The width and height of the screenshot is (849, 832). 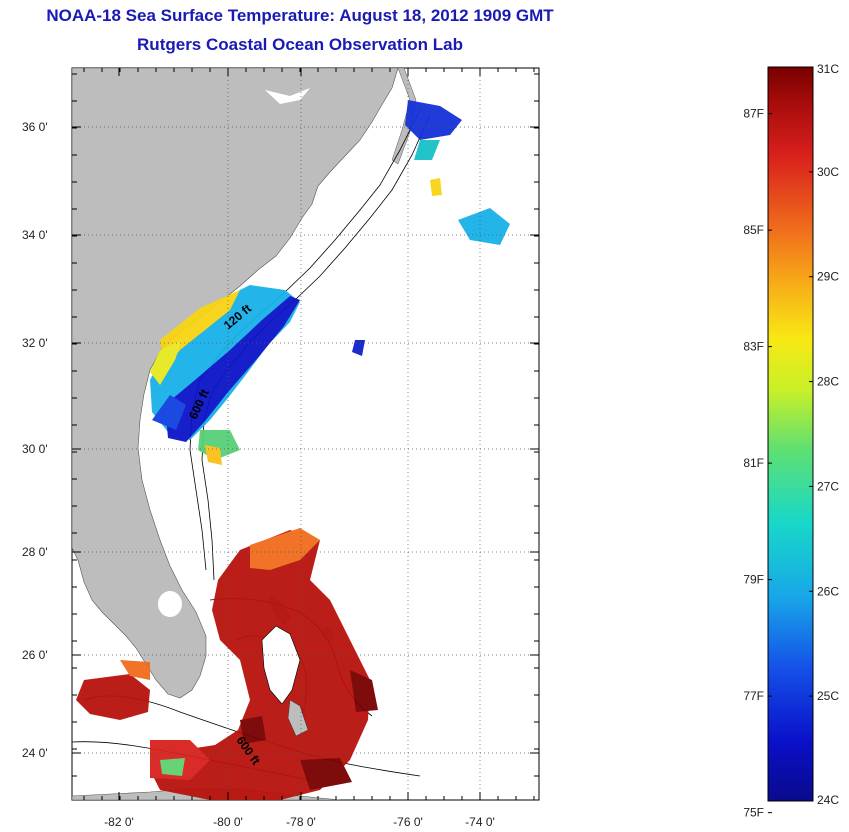 I want to click on colorbar-celsius-label: 25C, so click(x=828, y=696).